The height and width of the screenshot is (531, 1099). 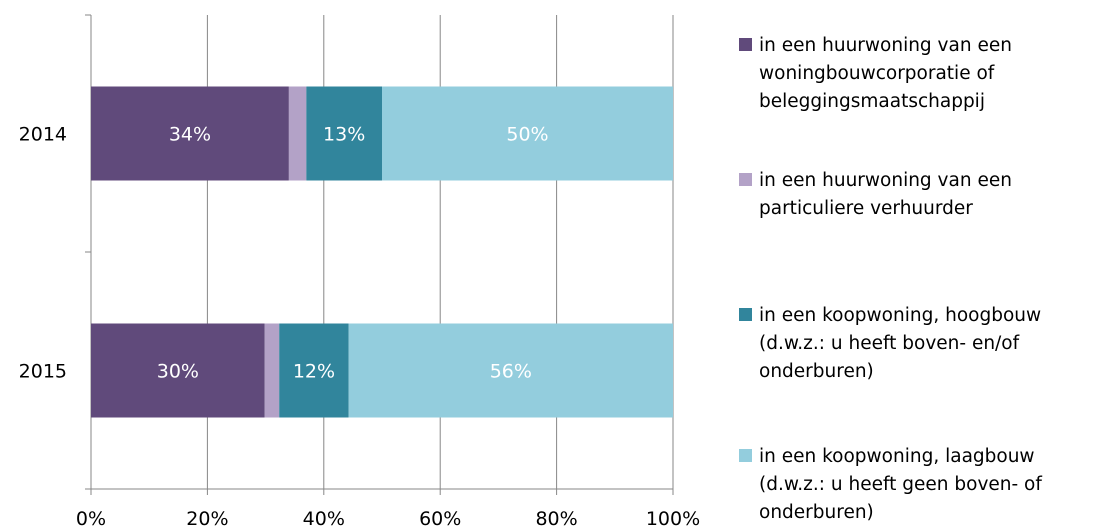 I want to click on category-label: 2014, so click(x=43, y=135).